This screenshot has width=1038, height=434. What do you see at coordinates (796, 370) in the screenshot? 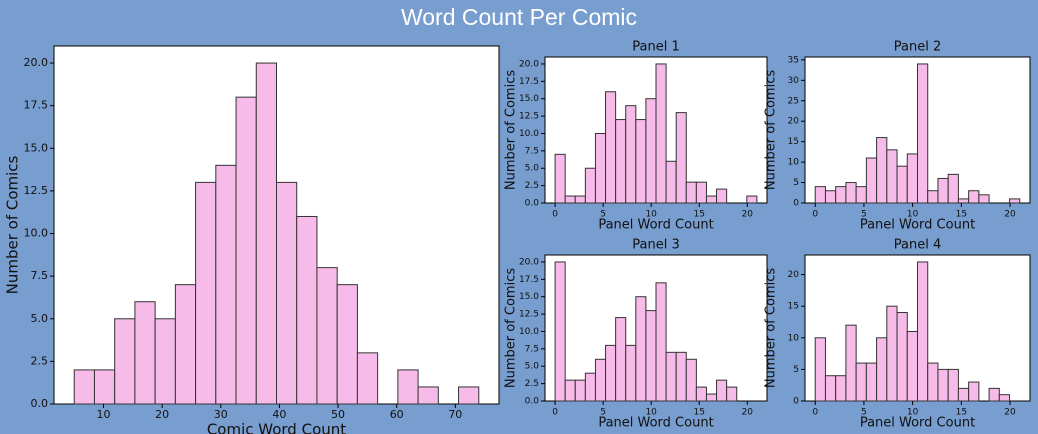
I see `y-tick-label: 5` at bounding box center [796, 370].